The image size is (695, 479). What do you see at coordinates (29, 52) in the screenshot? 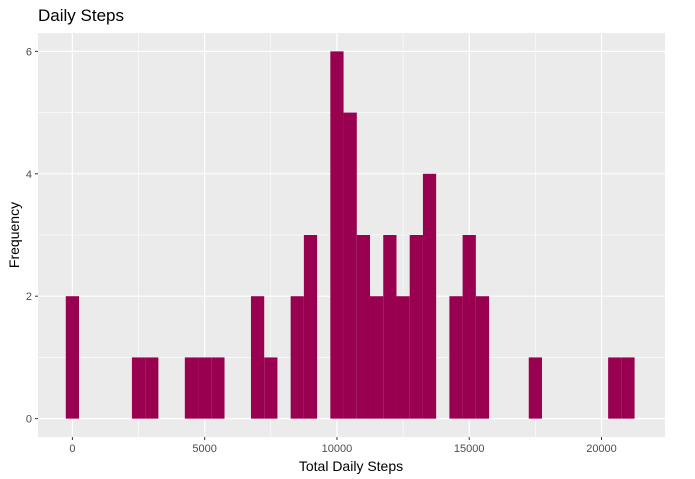
I see `y-tick-label: 6` at bounding box center [29, 52].